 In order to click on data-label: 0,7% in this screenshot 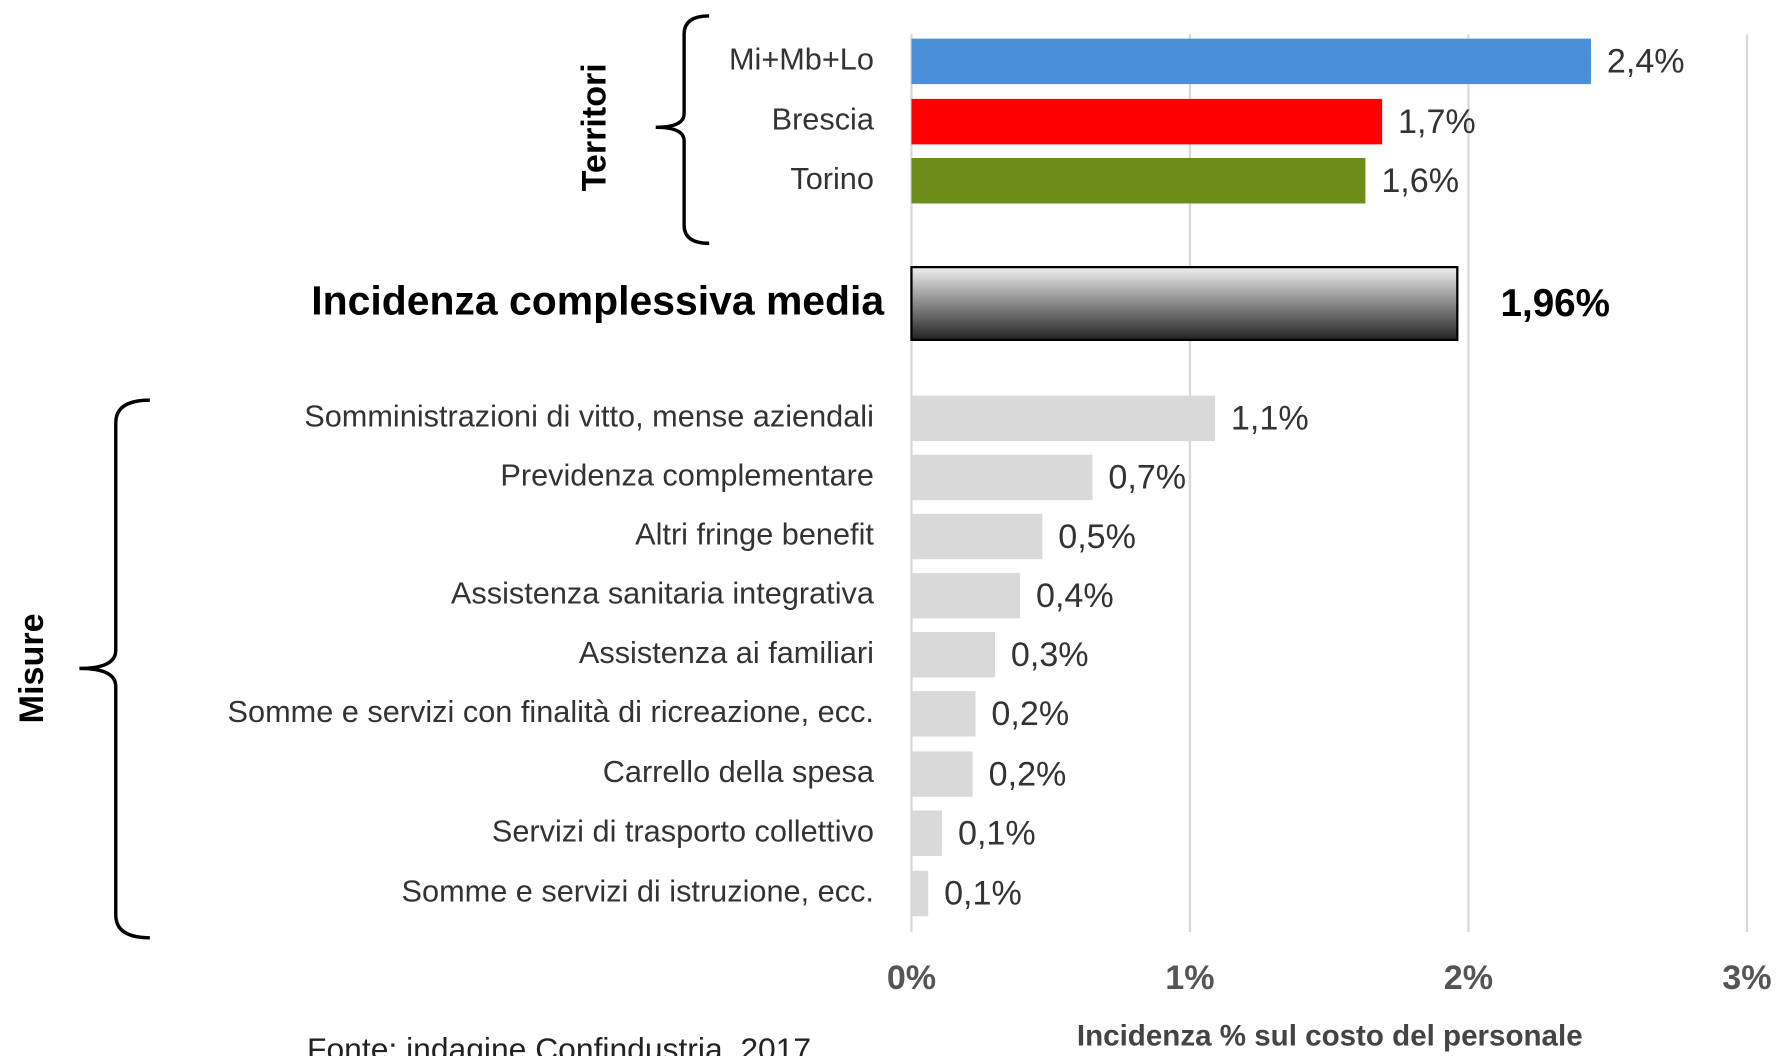, I will do `click(1147, 478)`.